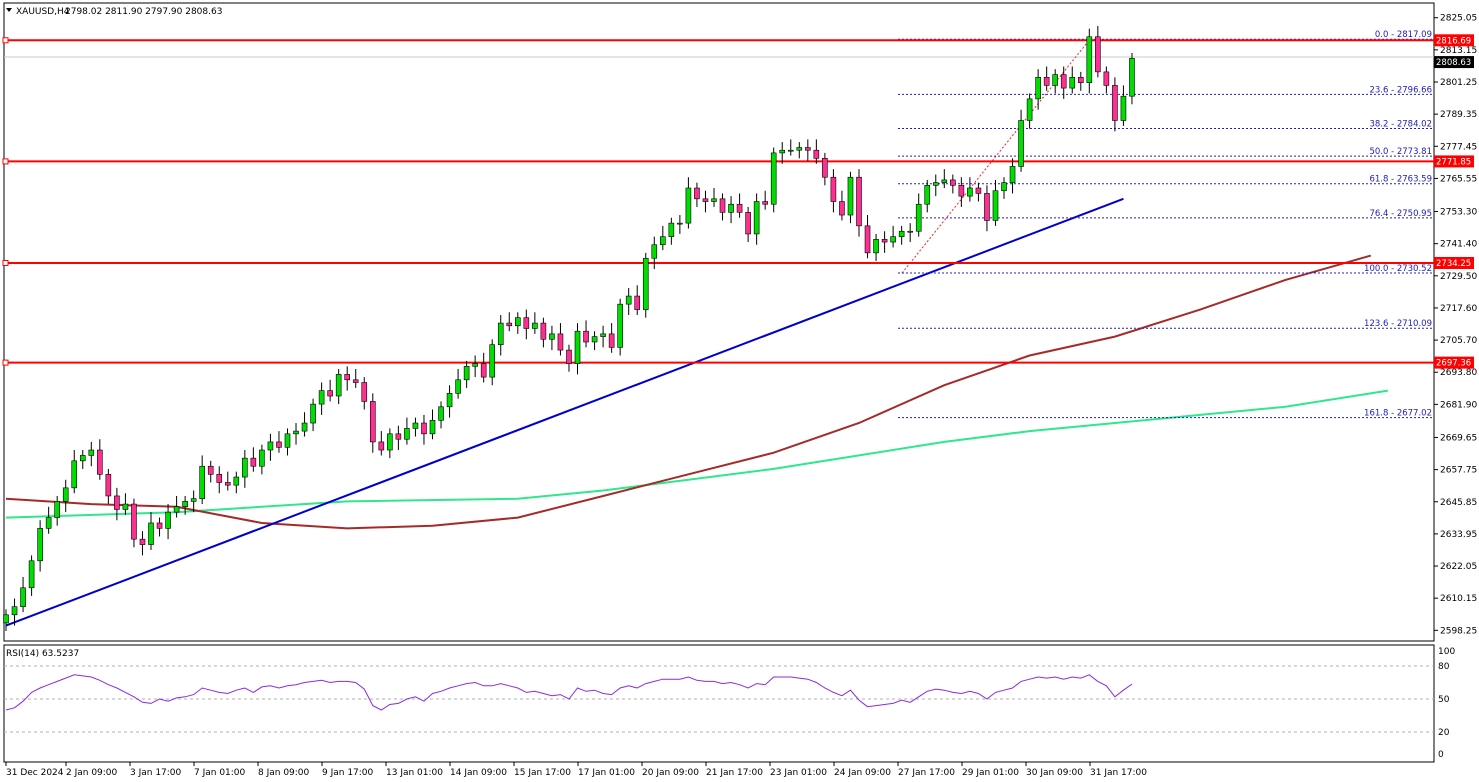  Describe the element at coordinates (1458, 405) in the screenshot. I see `price-tick-label: 2681.90` at that location.